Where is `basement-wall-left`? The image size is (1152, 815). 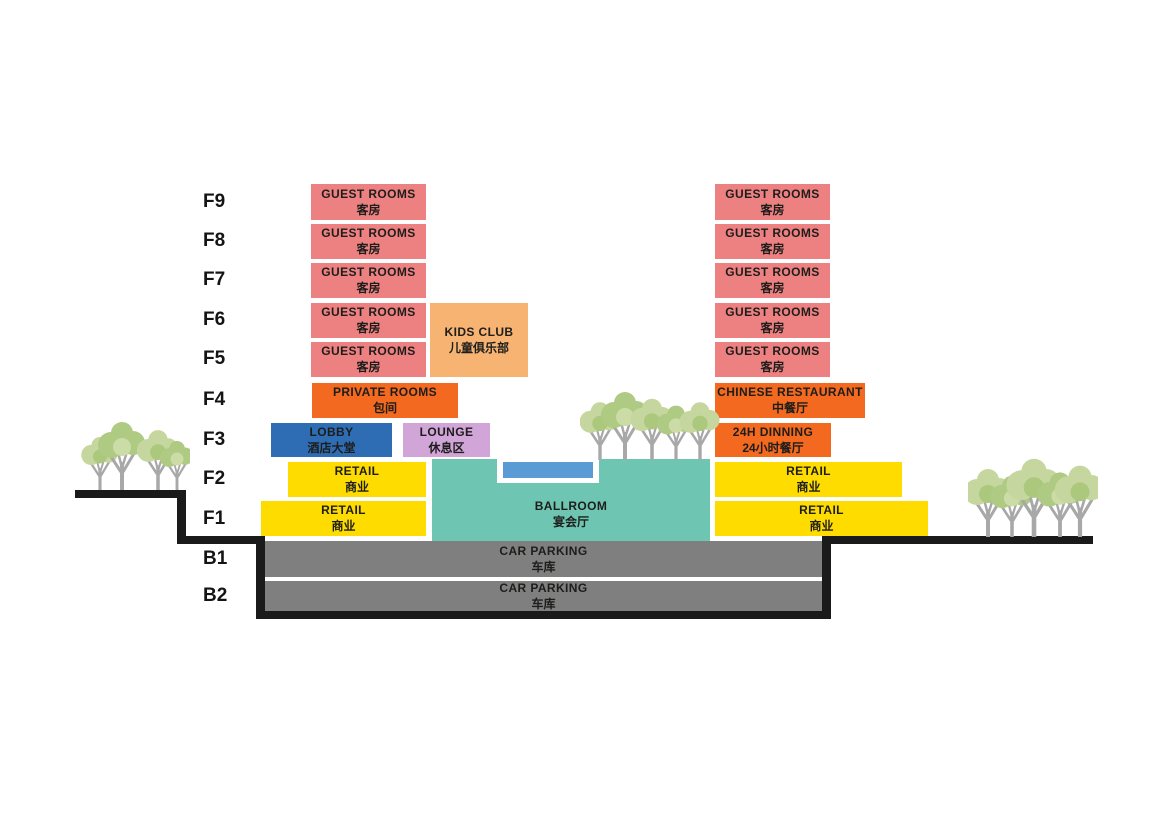 basement-wall-left is located at coordinates (260, 577).